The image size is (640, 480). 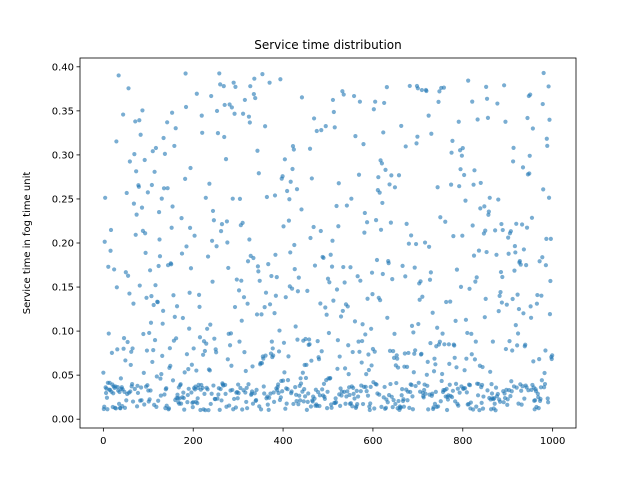 What do you see at coordinates (193, 441) in the screenshot?
I see `x-tick-label: 200` at bounding box center [193, 441].